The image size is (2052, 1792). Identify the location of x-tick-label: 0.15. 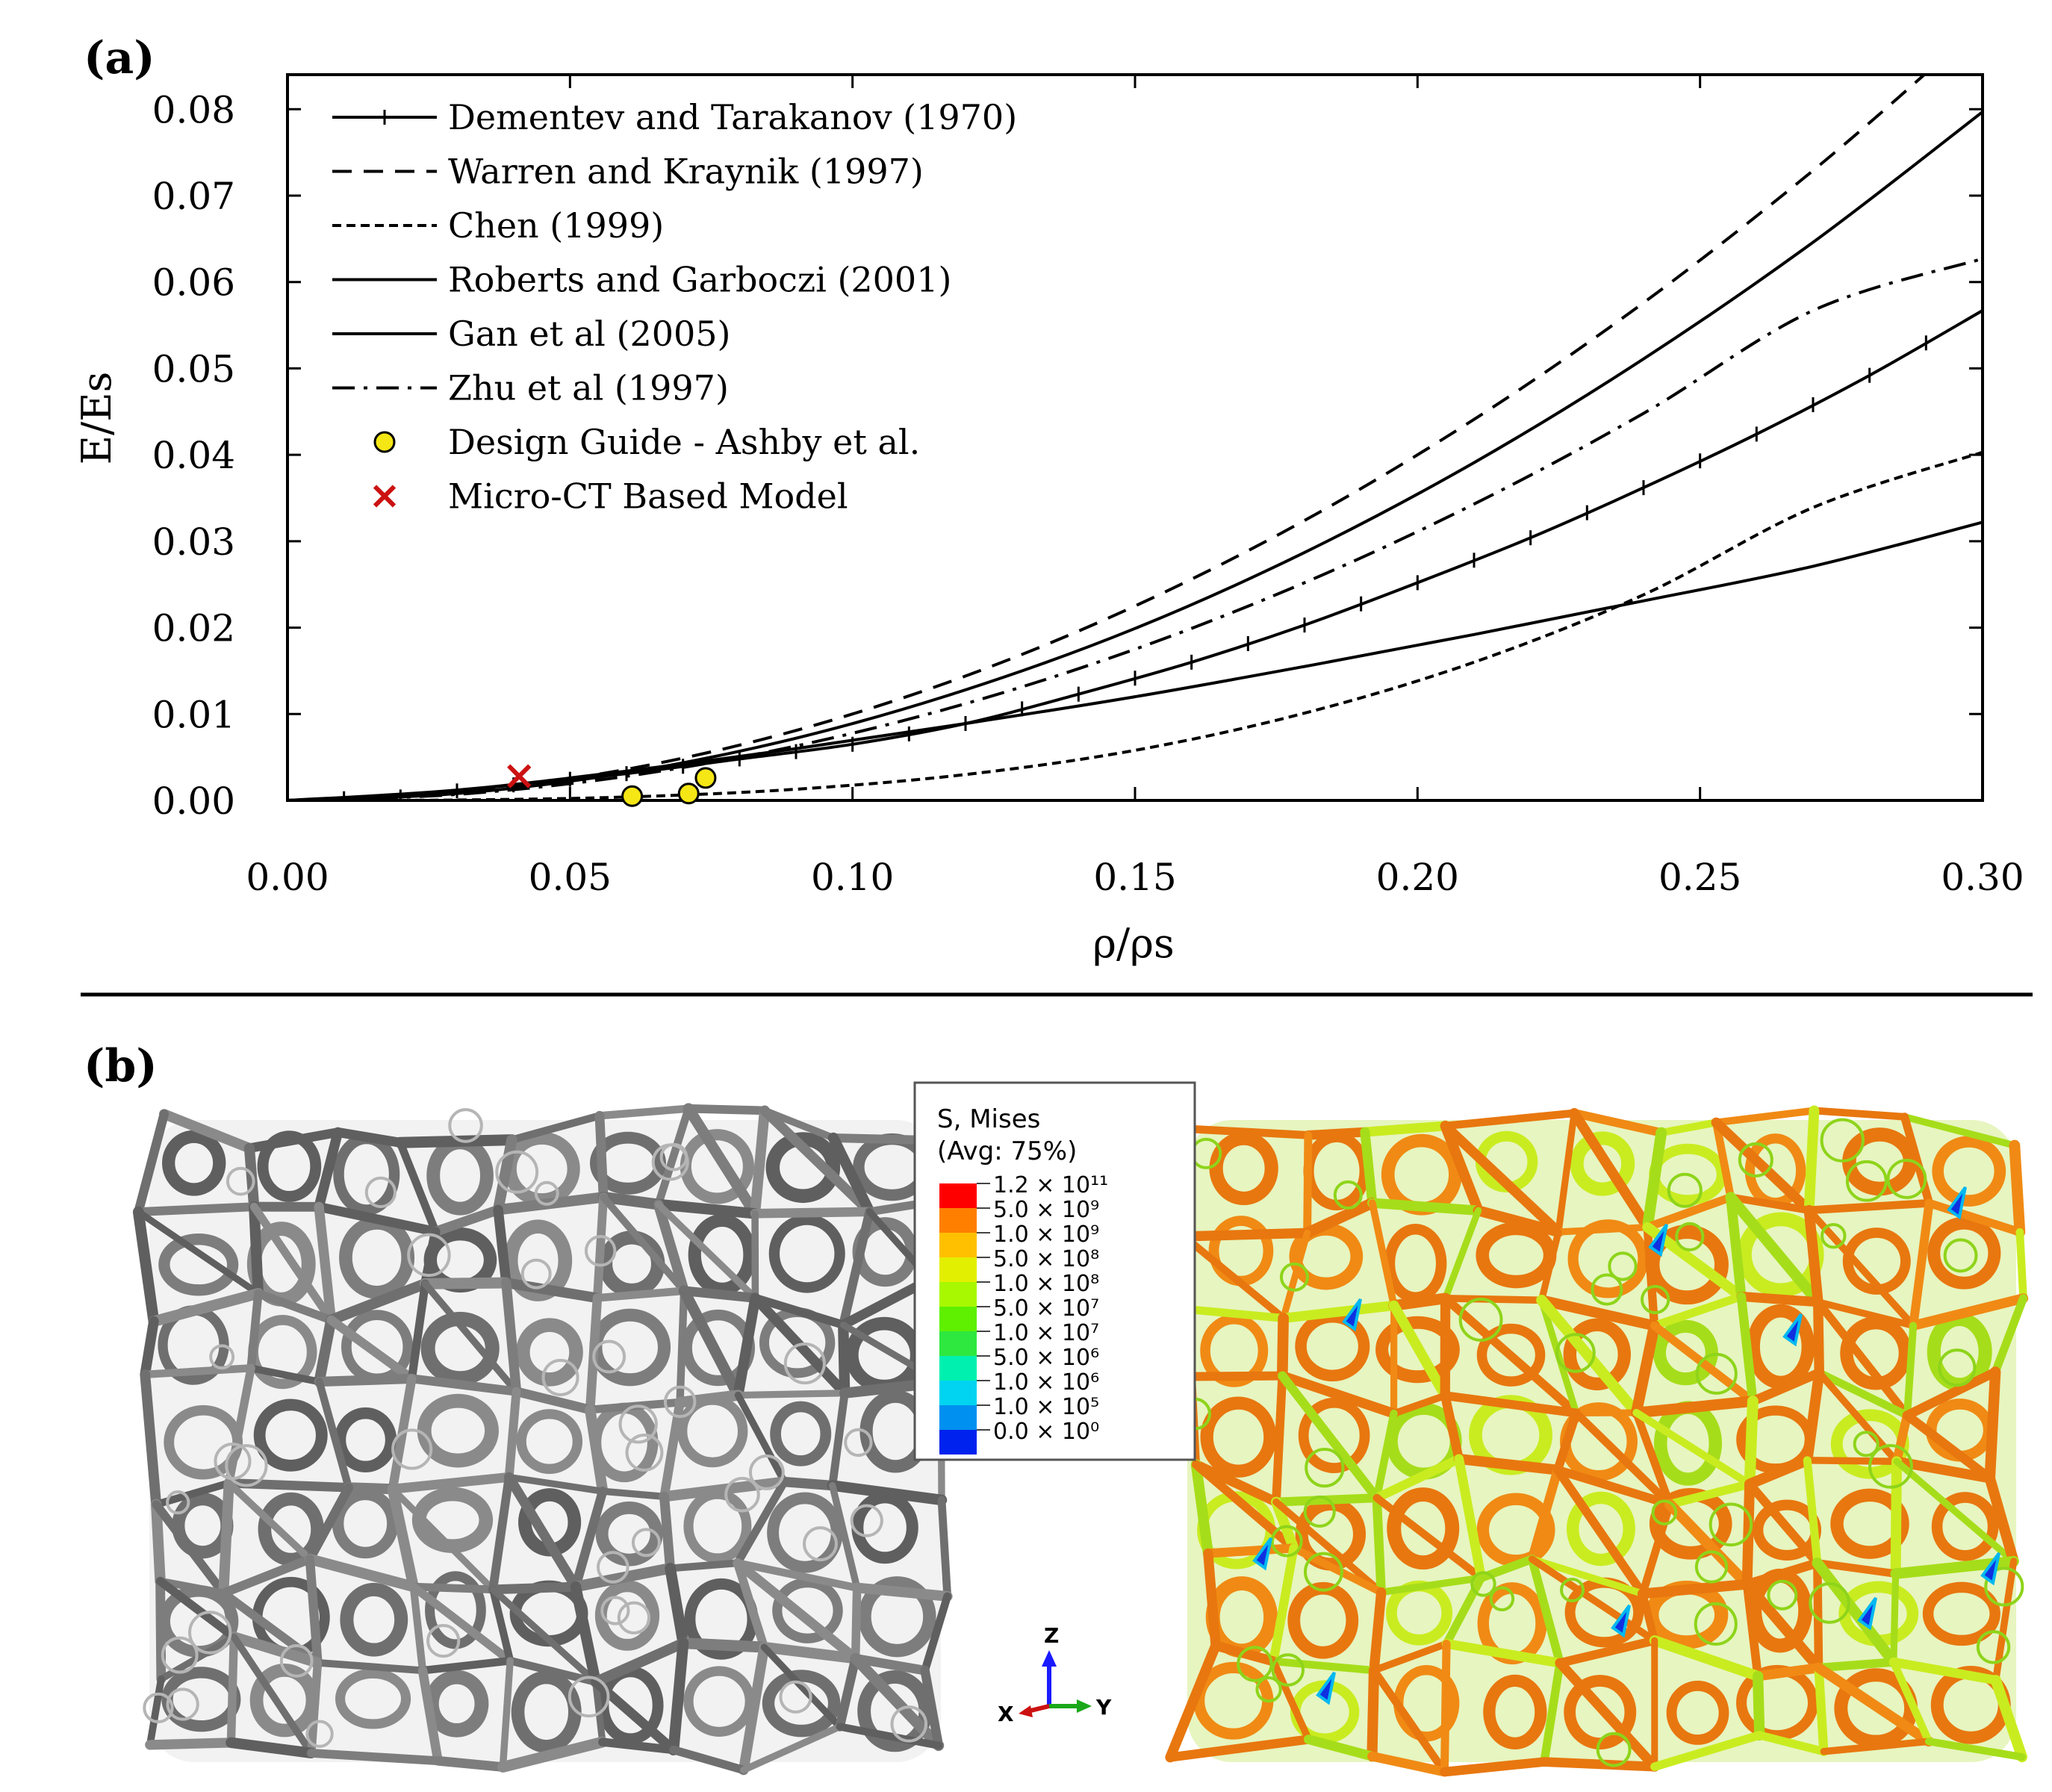
(1134, 877).